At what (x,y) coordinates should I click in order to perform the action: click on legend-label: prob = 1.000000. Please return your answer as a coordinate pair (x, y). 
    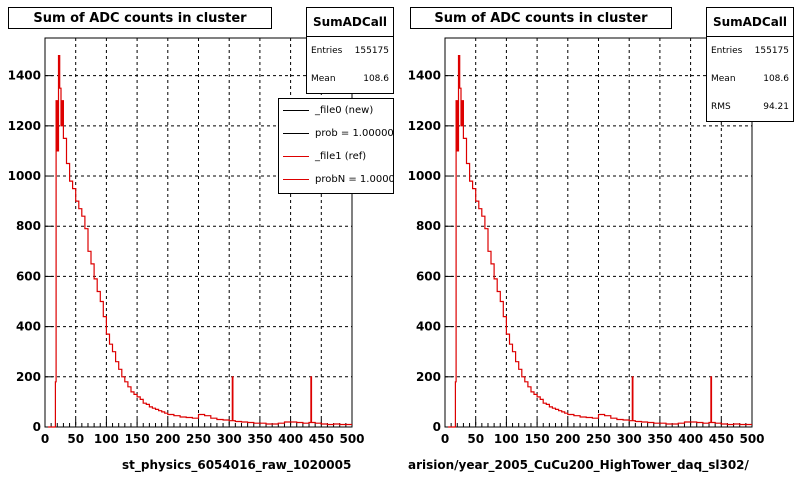
    Looking at the image, I should click on (354, 133).